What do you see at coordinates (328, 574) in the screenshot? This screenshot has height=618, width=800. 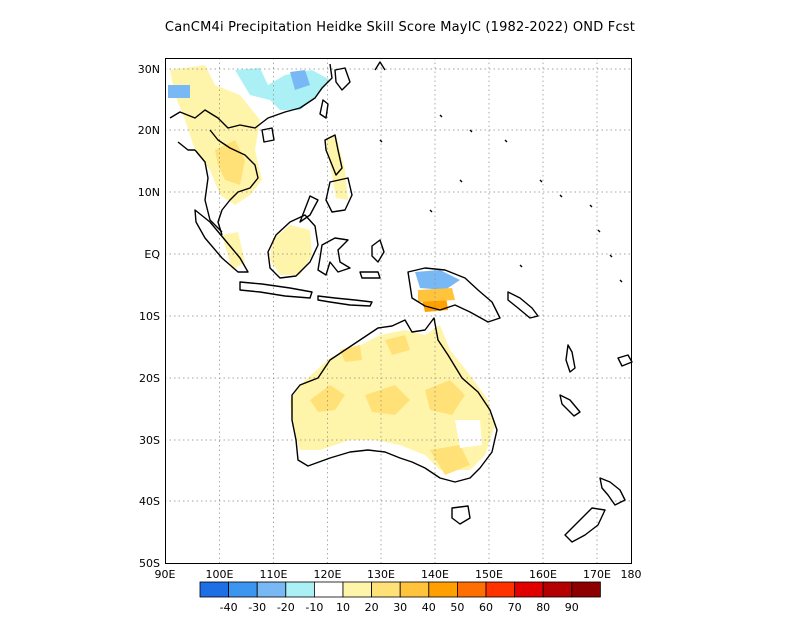 I see `lon-label: 120E` at bounding box center [328, 574].